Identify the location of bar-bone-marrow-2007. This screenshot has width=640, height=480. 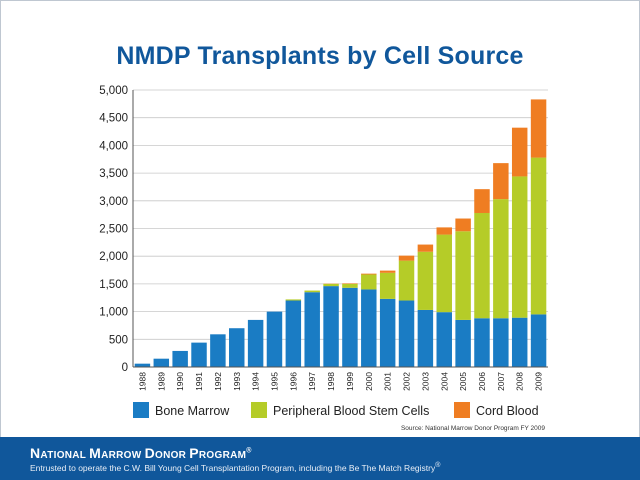
(501, 342).